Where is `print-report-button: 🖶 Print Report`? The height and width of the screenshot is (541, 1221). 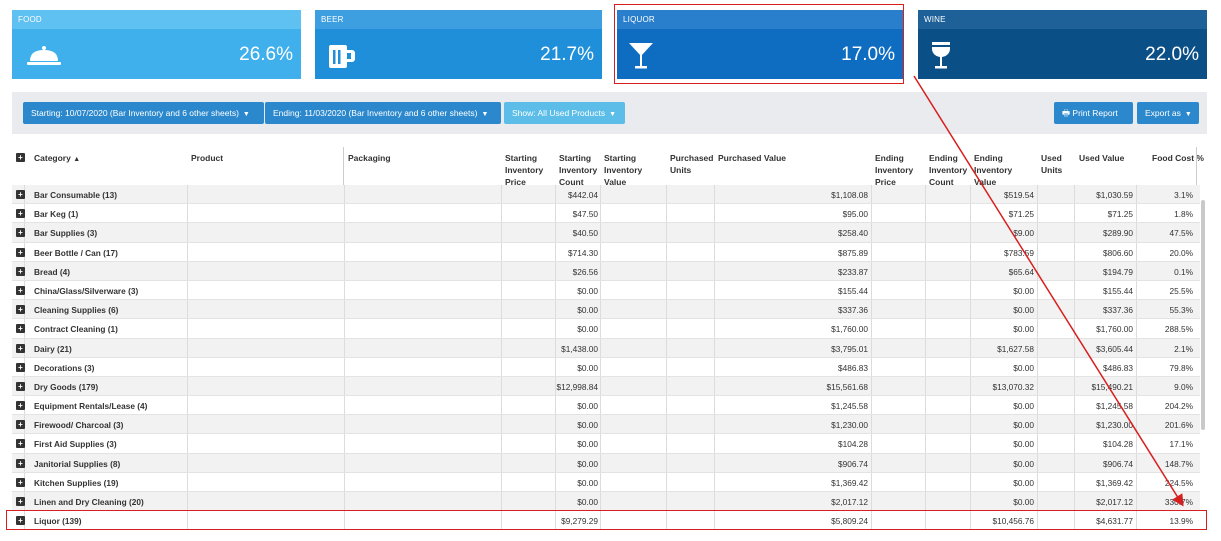 print-report-button: 🖶 Print Report is located at coordinates (1093, 113).